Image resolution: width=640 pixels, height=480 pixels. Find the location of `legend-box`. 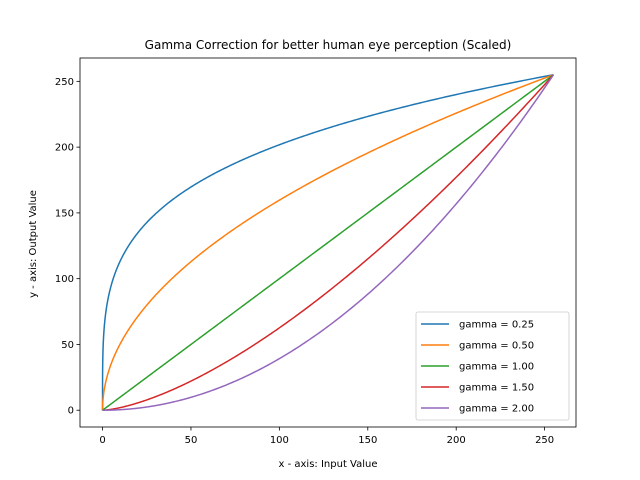

legend-box is located at coordinates (492, 366).